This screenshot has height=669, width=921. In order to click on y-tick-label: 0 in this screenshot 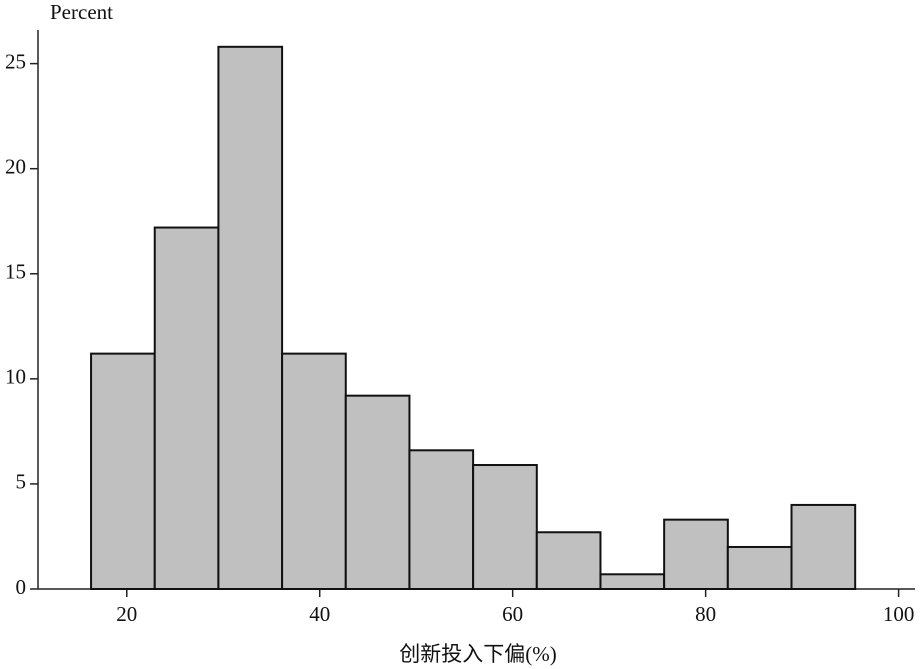, I will do `click(21, 587)`.